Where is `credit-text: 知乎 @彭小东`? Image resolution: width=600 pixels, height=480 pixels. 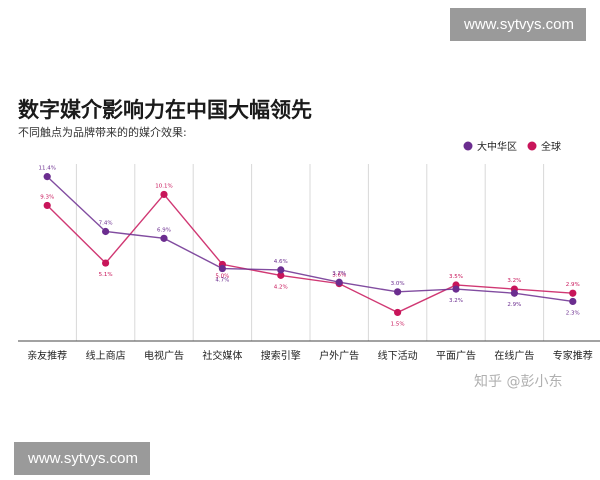
credit-text: 知乎 @彭小东 is located at coordinates (518, 381).